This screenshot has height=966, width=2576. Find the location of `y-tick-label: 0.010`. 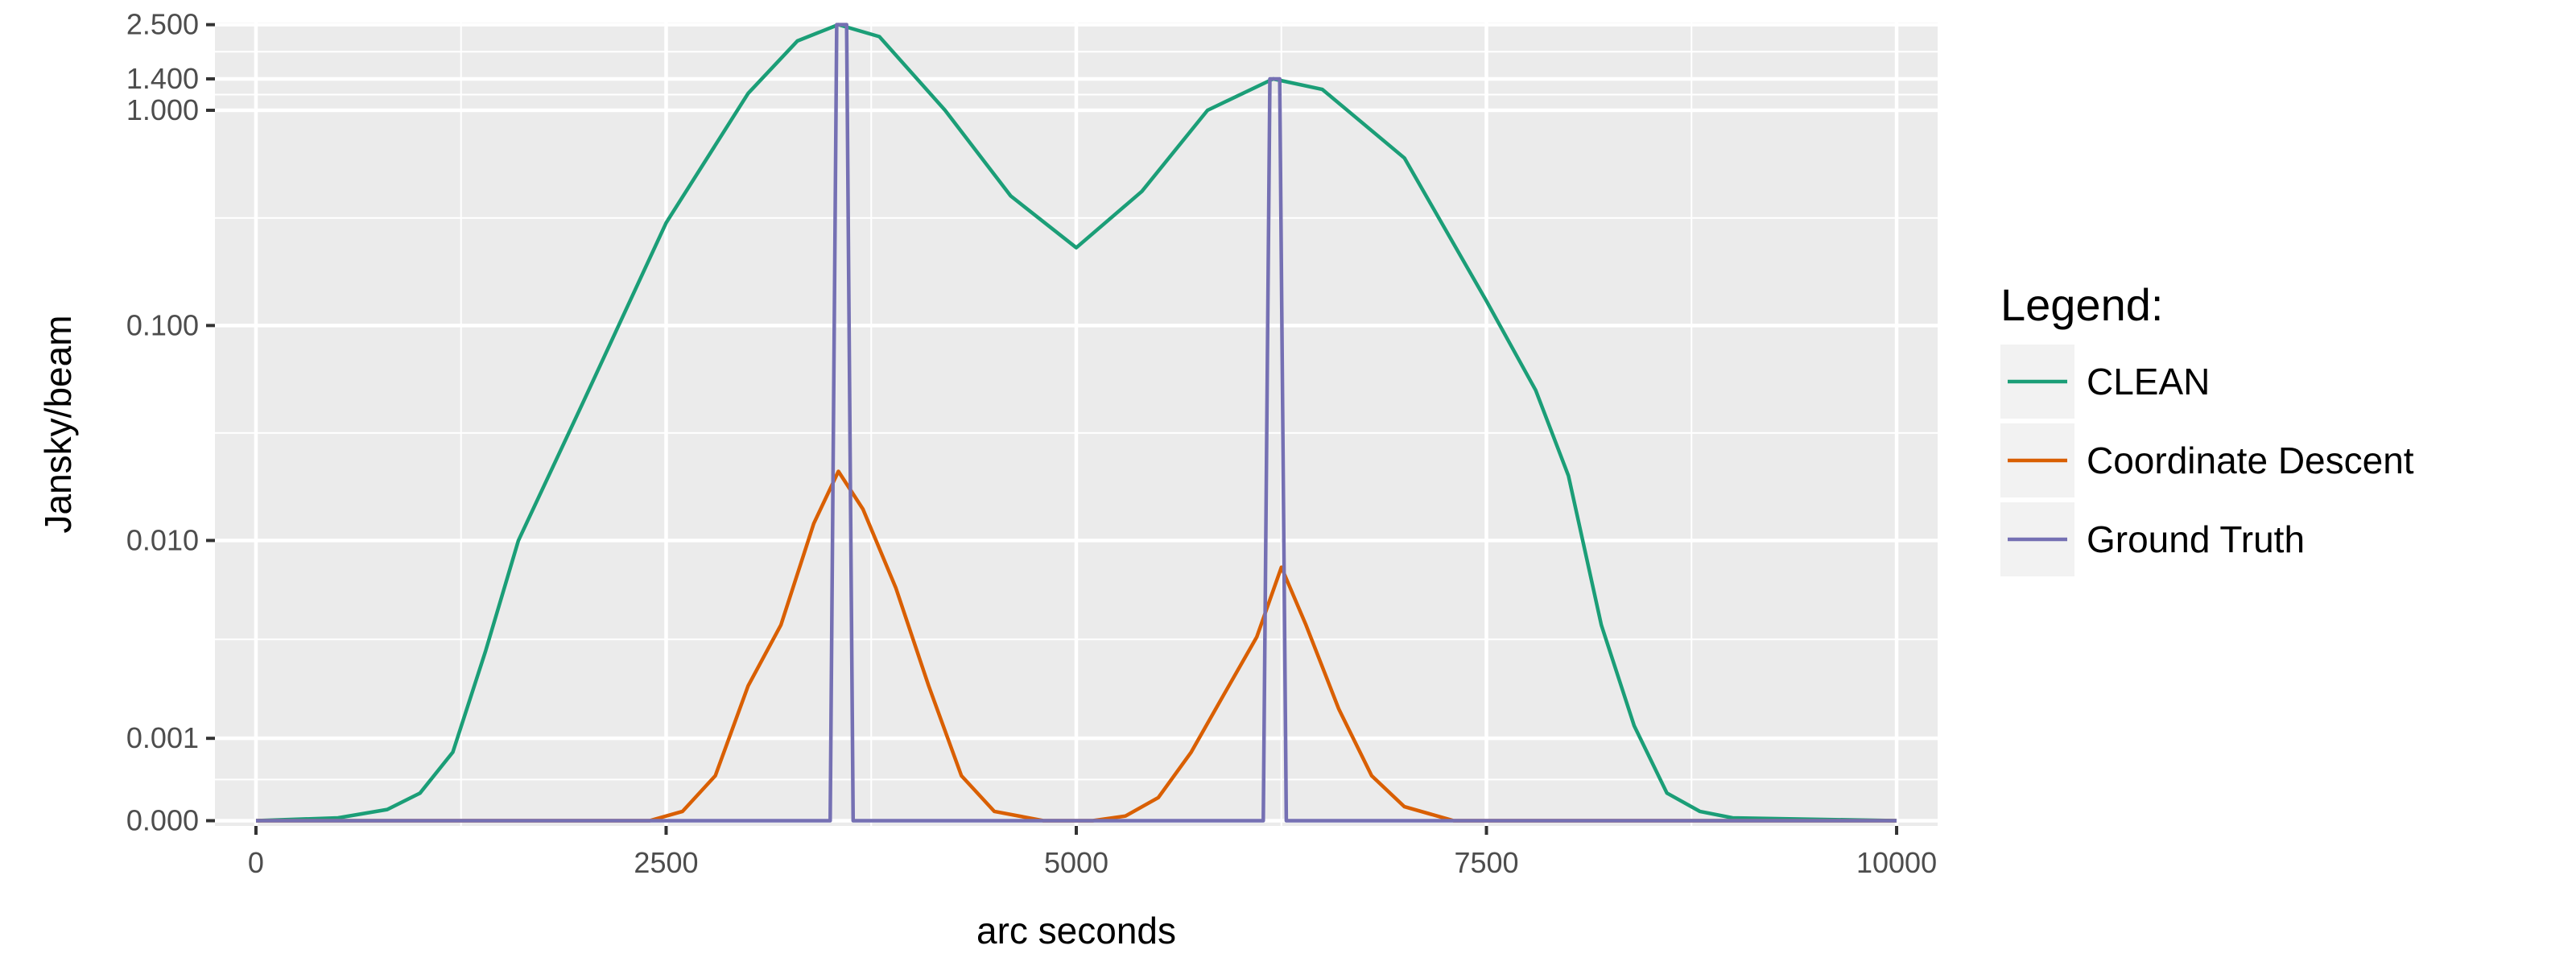

y-tick-label: 0.010 is located at coordinates (162, 539).